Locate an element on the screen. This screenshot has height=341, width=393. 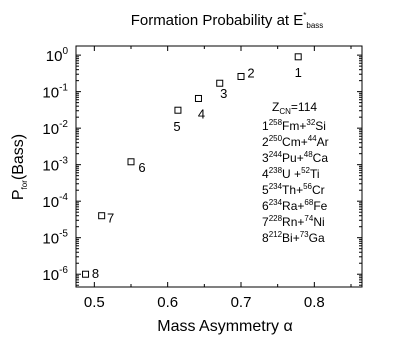
legend-entry: 8212Bi+73Ga is located at coordinates (293, 237).